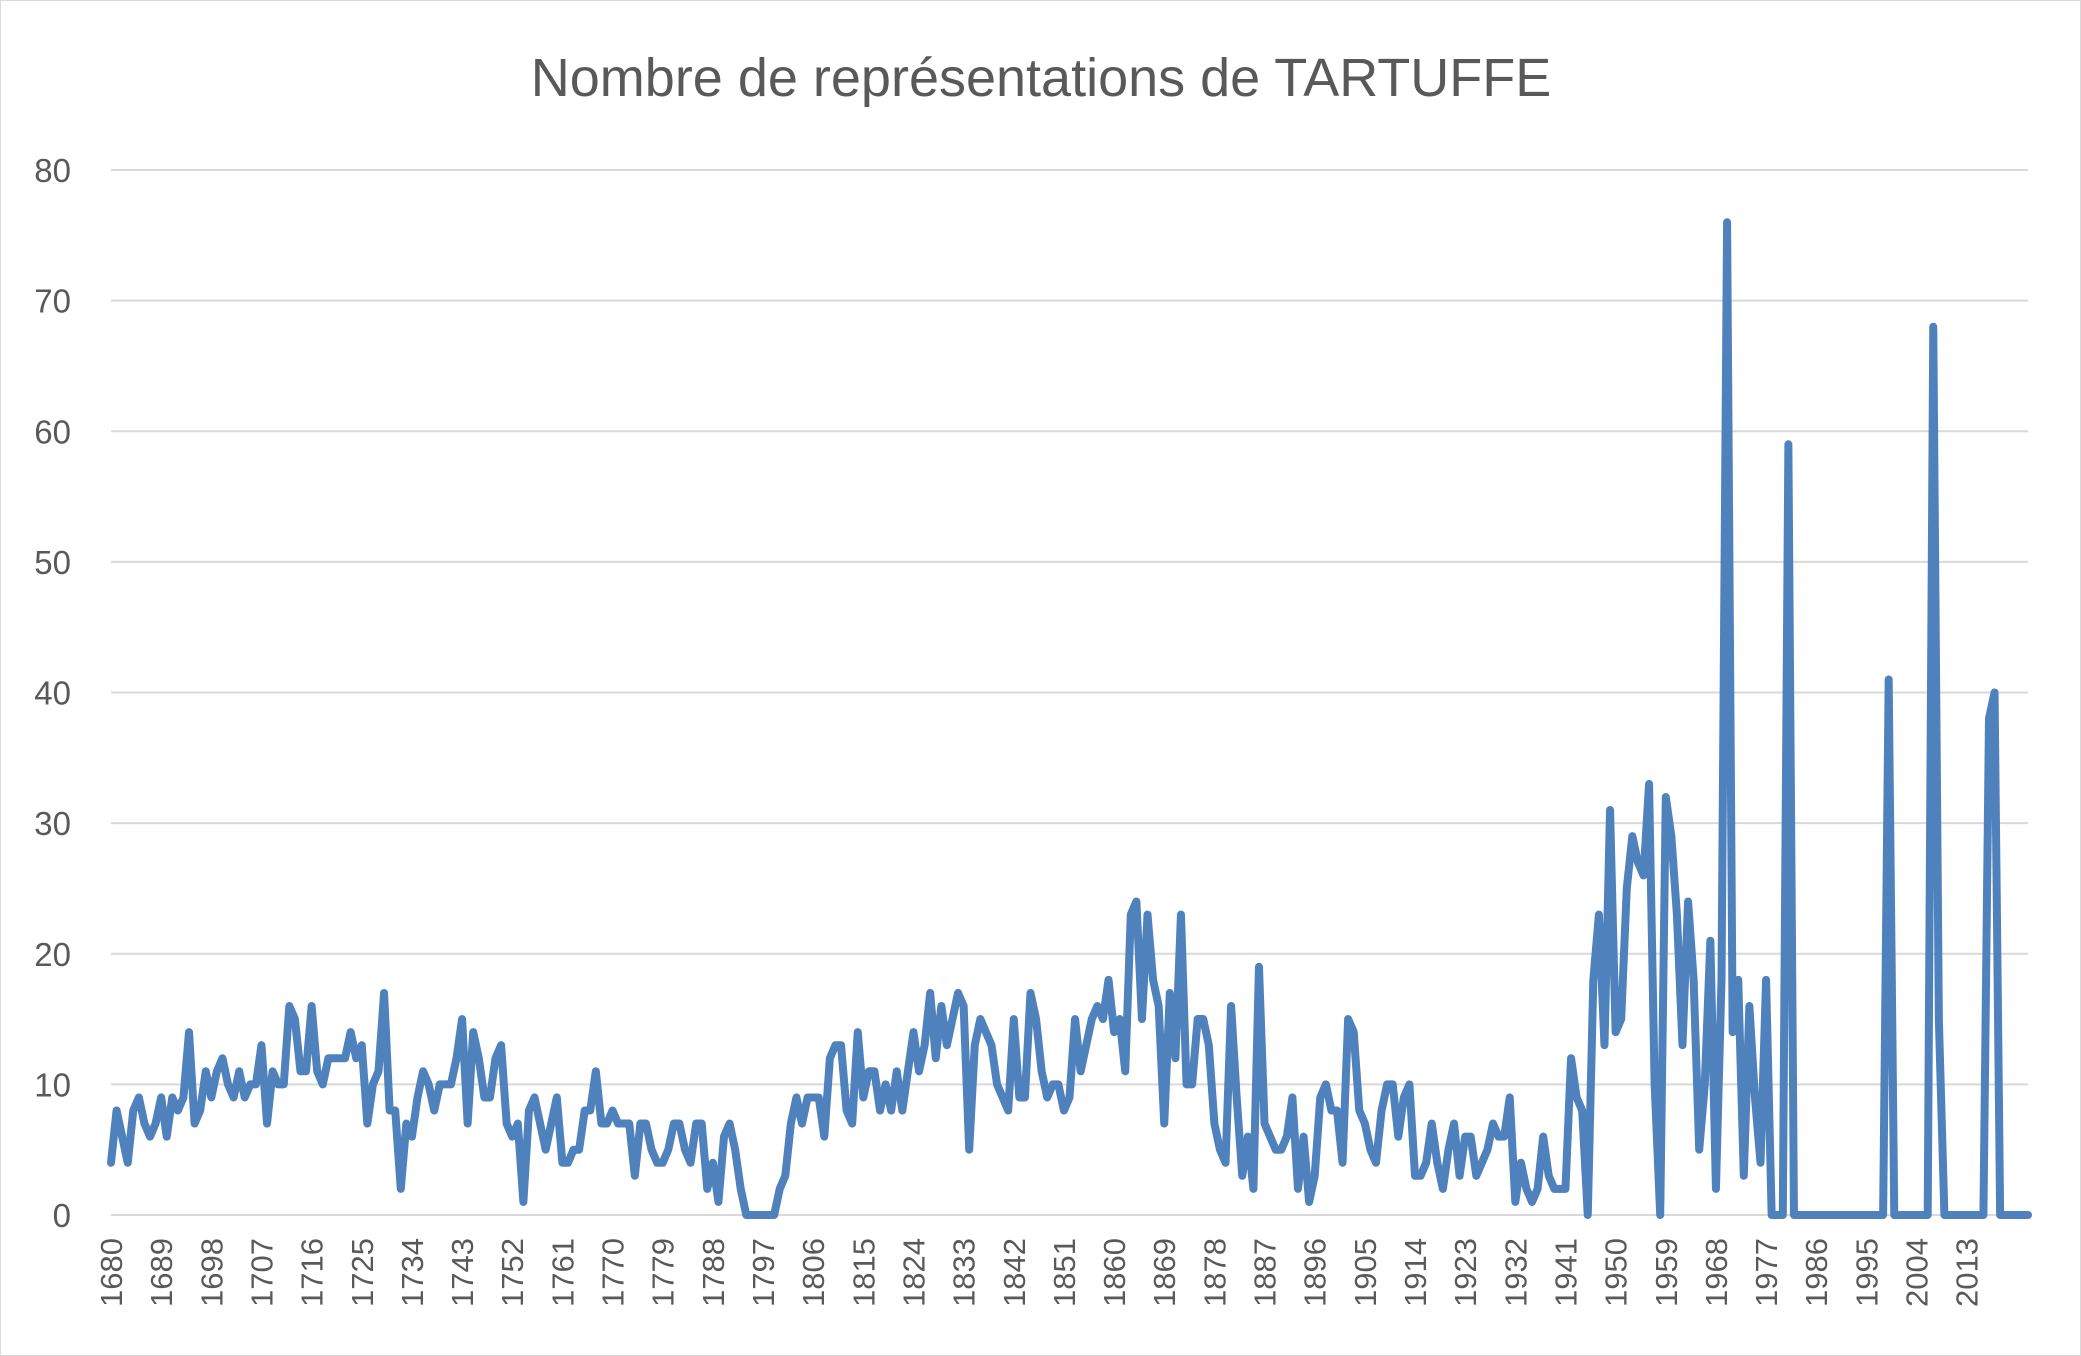 This screenshot has height=1356, width=2081. I want to click on x-tick-label: 1698, so click(211, 1272).